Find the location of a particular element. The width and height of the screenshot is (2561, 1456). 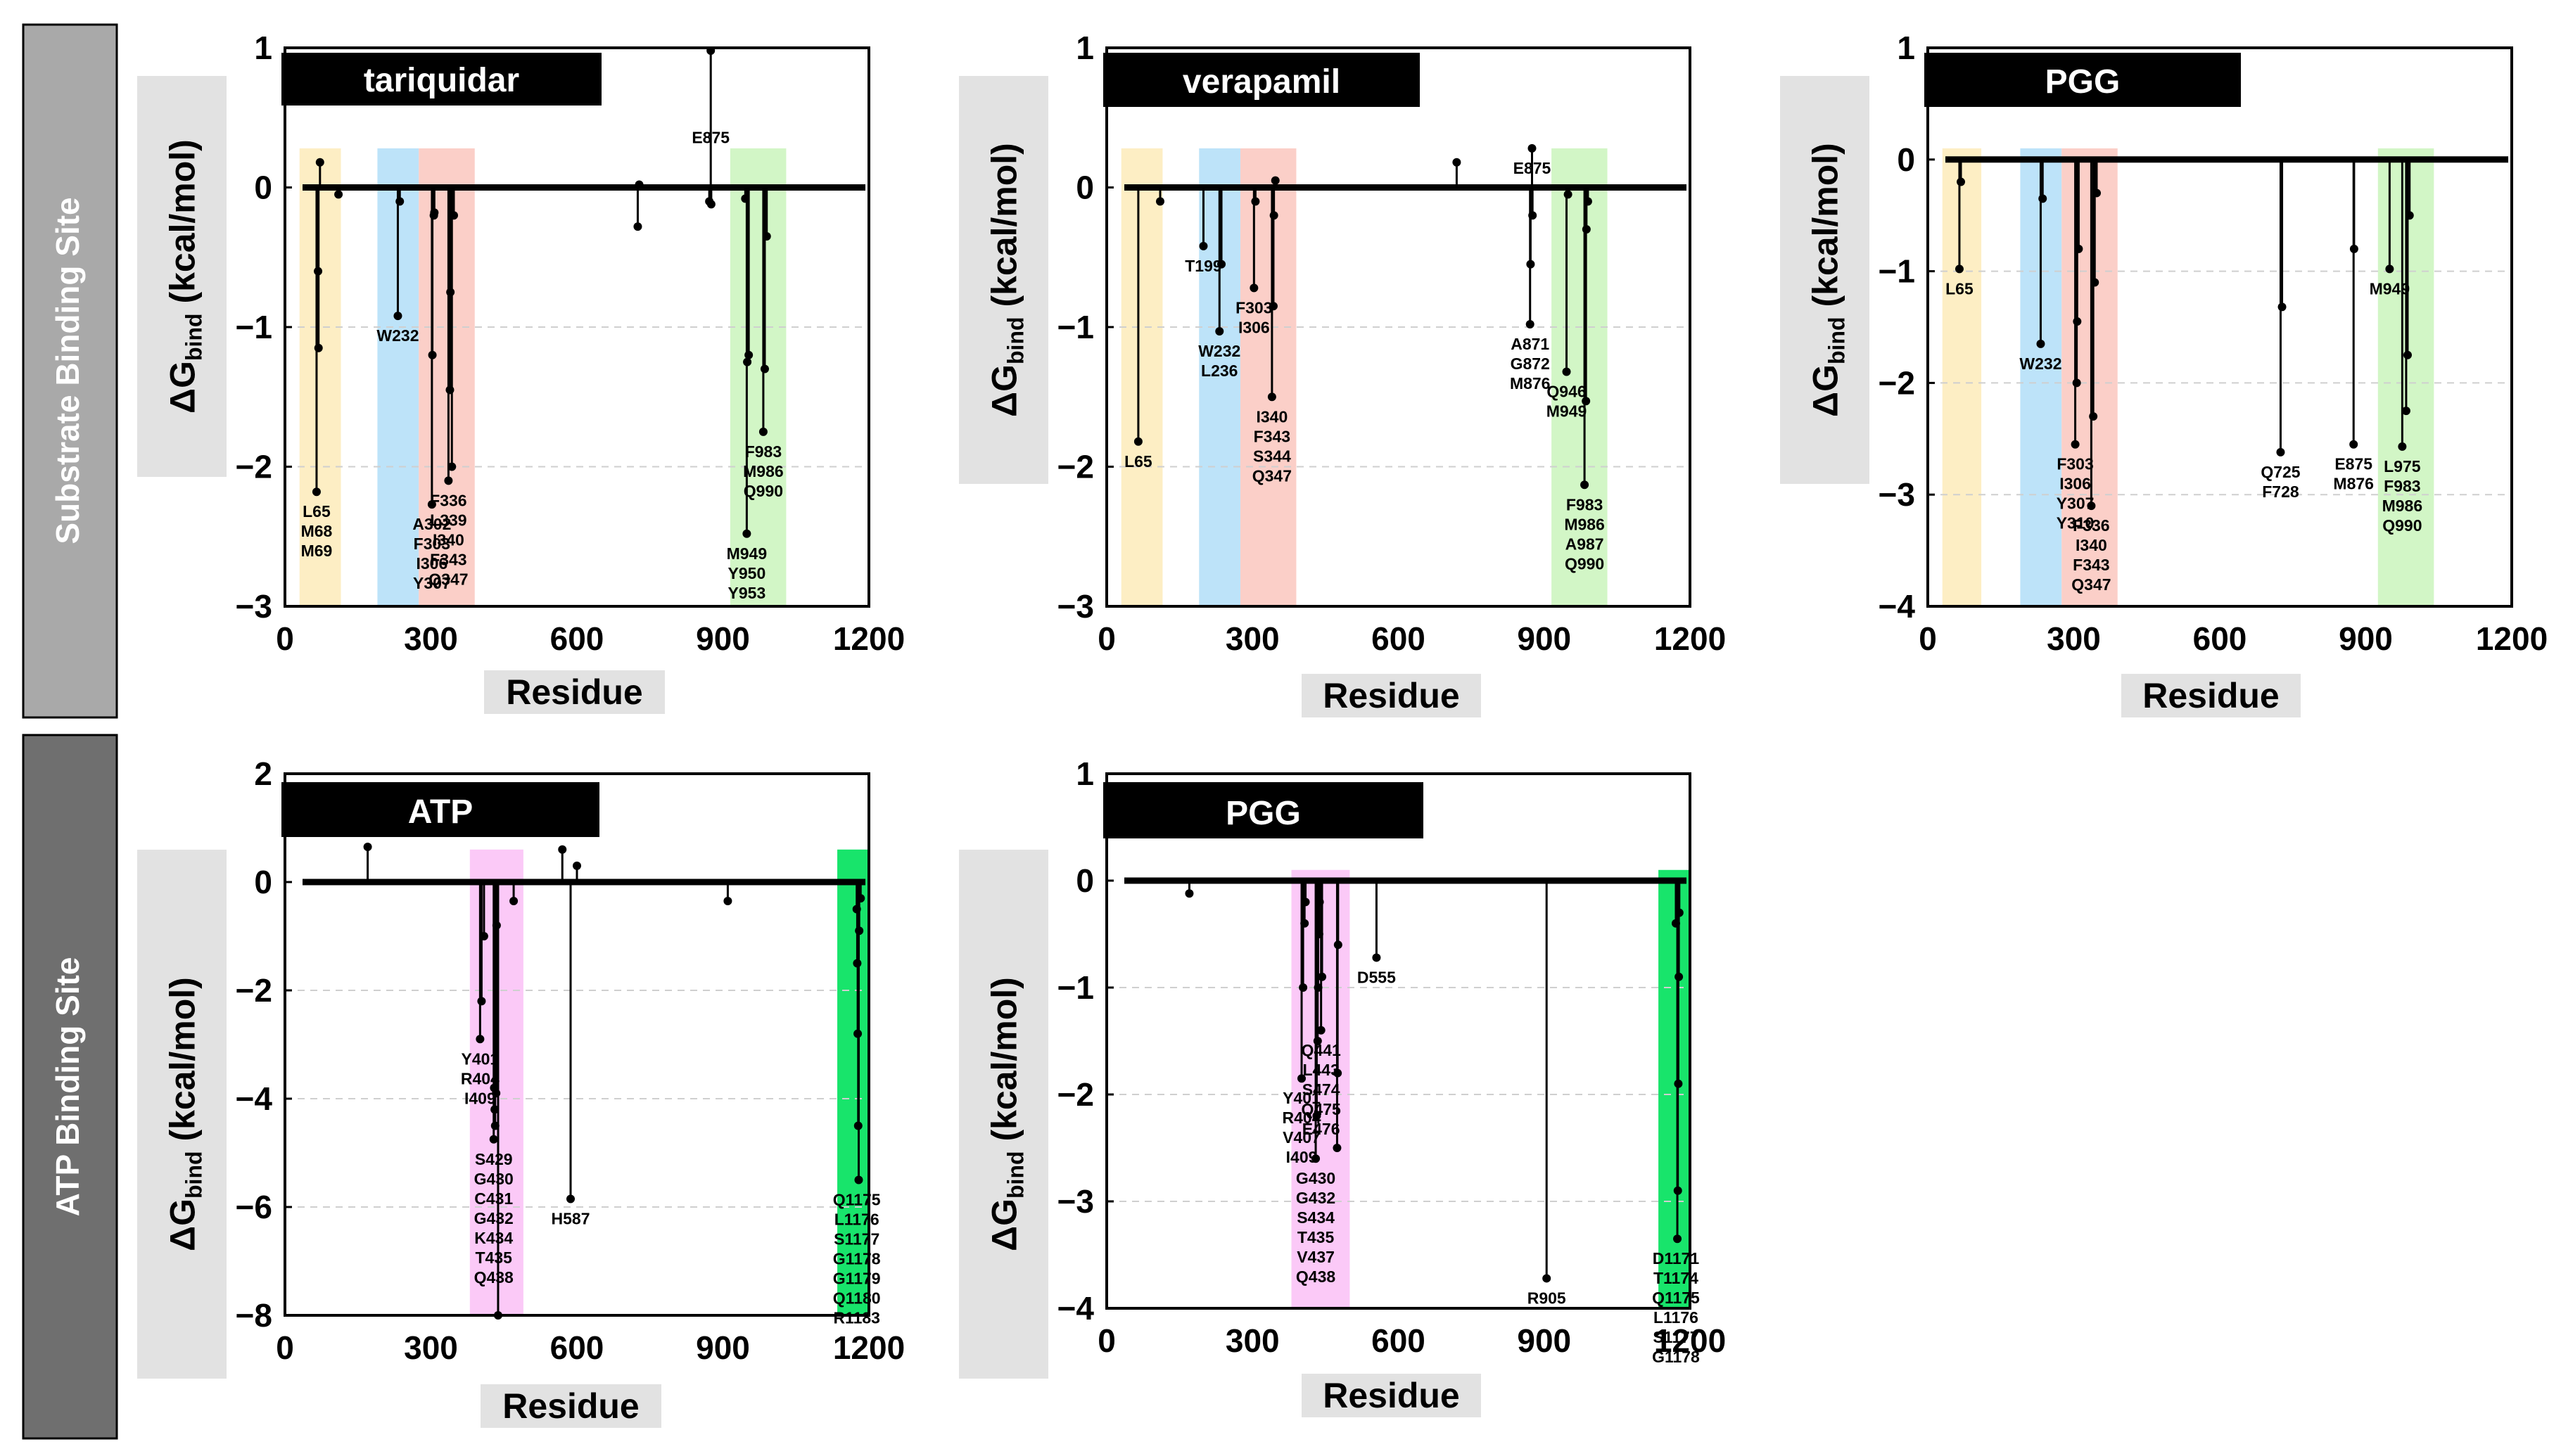

y-tick-label: −1 is located at coordinates (254, 327).